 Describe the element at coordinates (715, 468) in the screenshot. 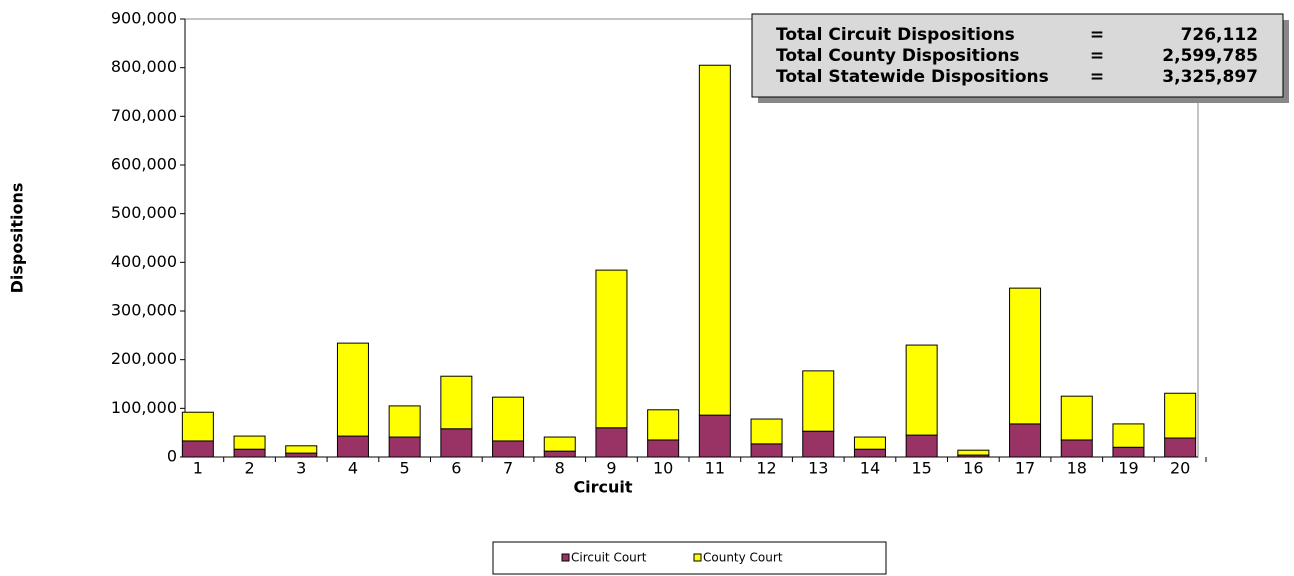

I see `x-tick-label: 11` at that location.